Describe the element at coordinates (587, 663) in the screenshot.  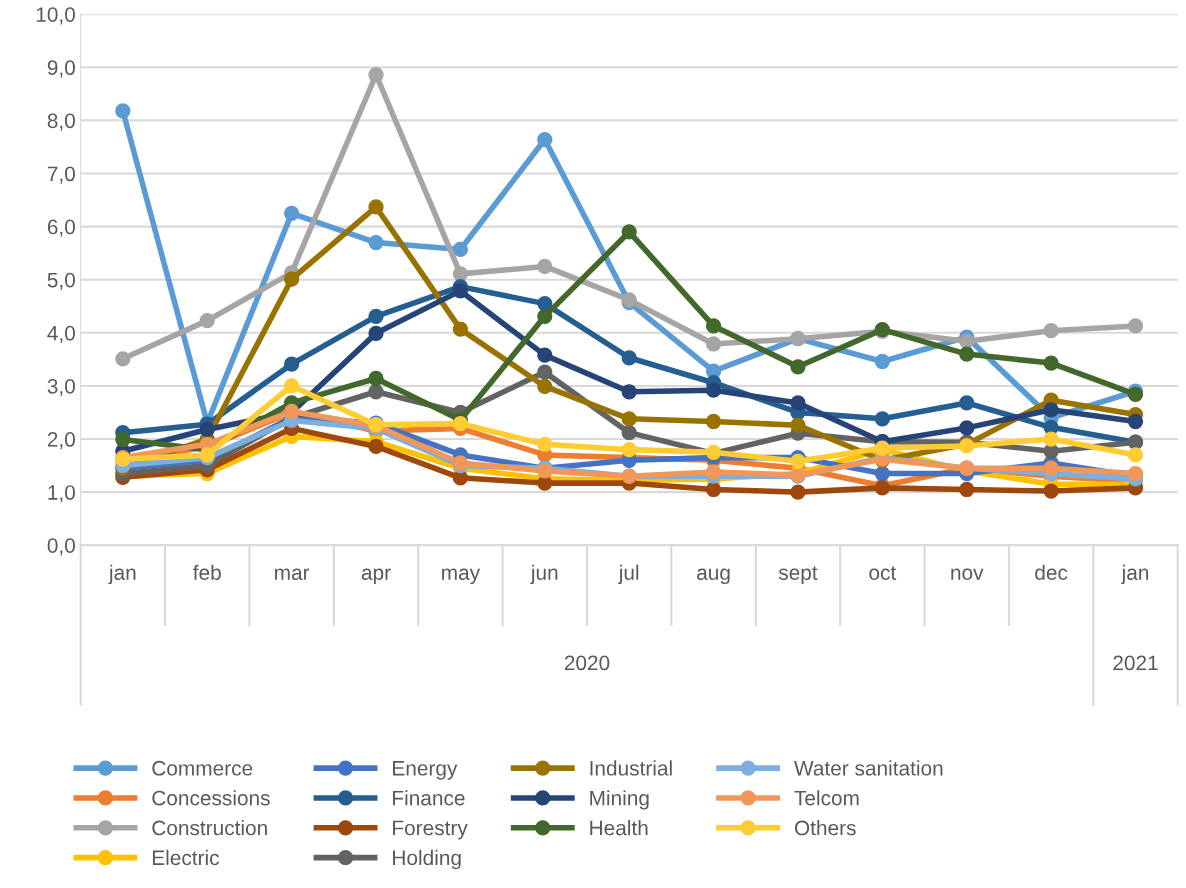
I see `text: 2020` at that location.